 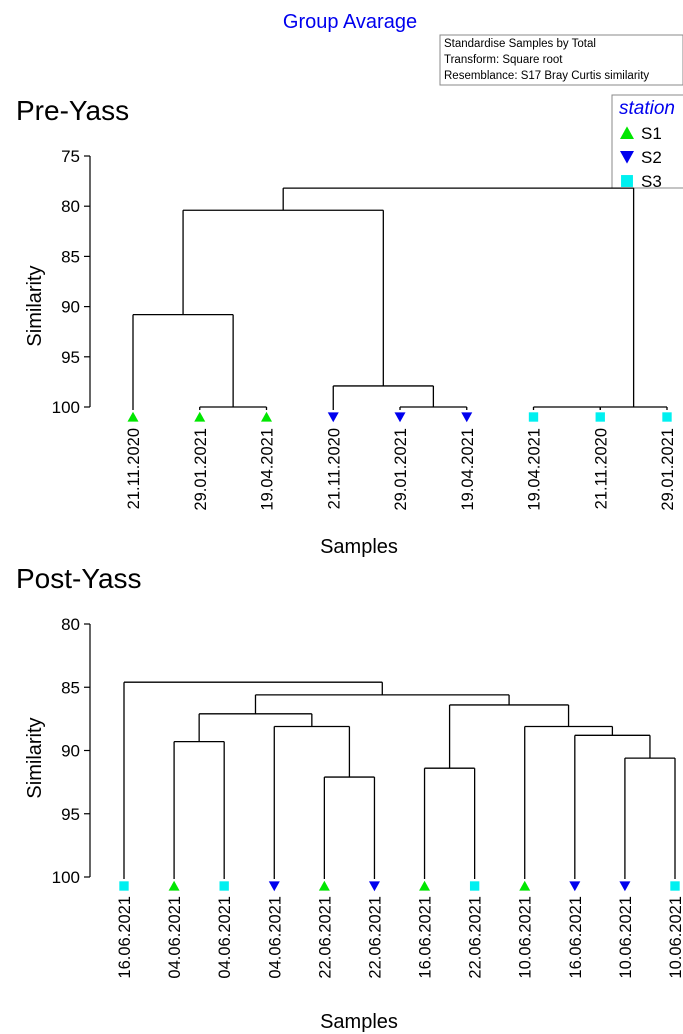 What do you see at coordinates (35, 305) in the screenshot?
I see `y-axis-title-pre-yass: Similarity` at bounding box center [35, 305].